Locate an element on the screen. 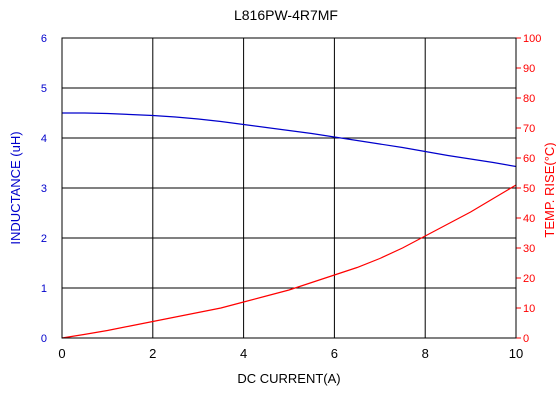 This screenshot has height=393, width=556. x-axis-label: DC CURRENT(A) is located at coordinates (288, 378).